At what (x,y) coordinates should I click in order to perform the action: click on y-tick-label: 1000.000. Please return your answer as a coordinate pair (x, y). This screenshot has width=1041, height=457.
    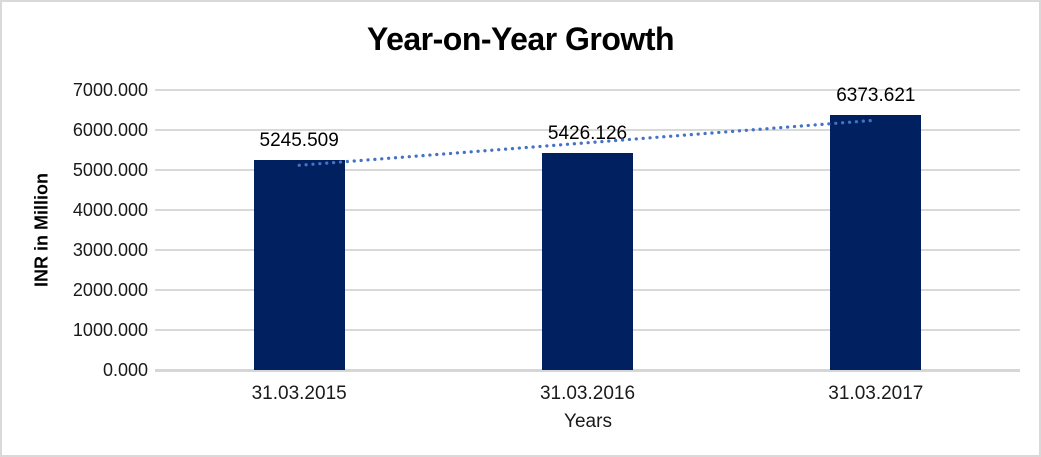
    Looking at the image, I should click on (110, 330).